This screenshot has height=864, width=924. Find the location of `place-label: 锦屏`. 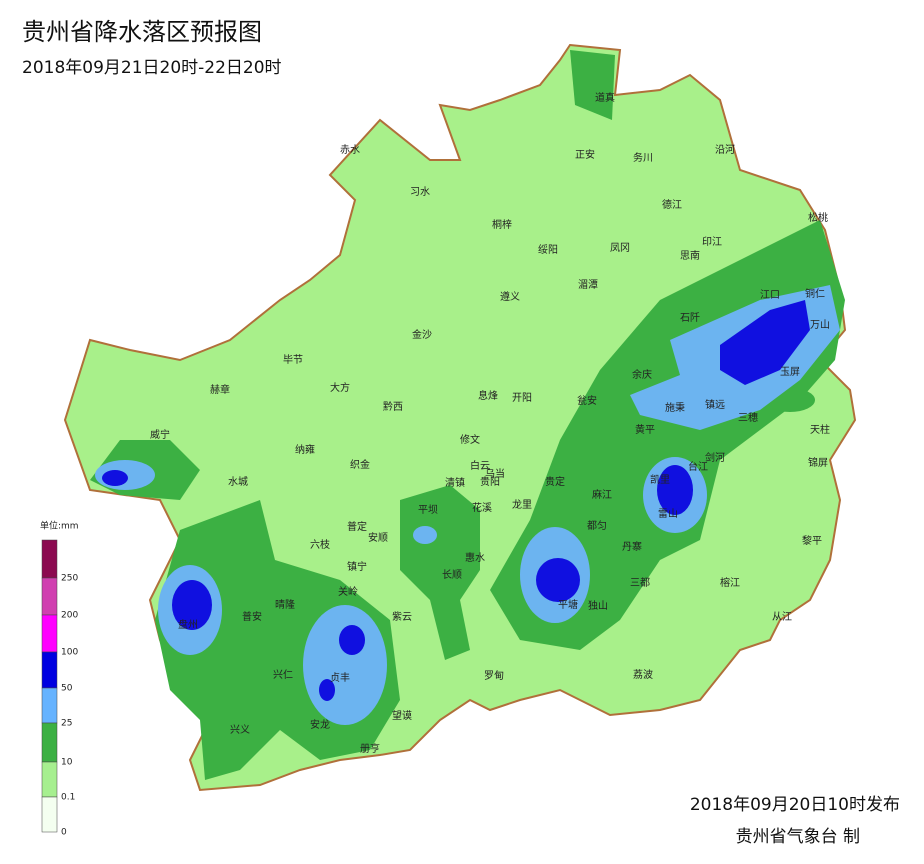

place-label: 锦屏 is located at coordinates (818, 462).